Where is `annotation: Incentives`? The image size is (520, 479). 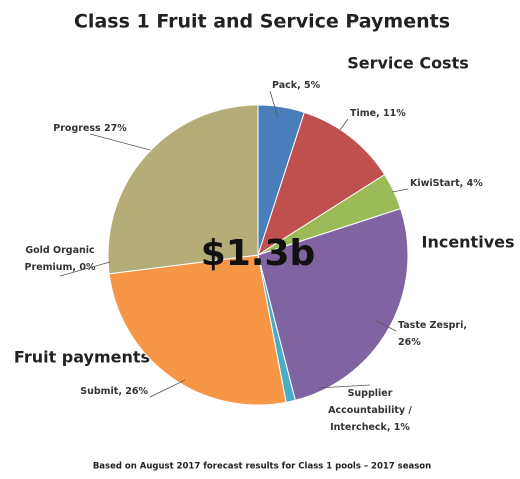
annotation: Incentives is located at coordinates (467, 242).